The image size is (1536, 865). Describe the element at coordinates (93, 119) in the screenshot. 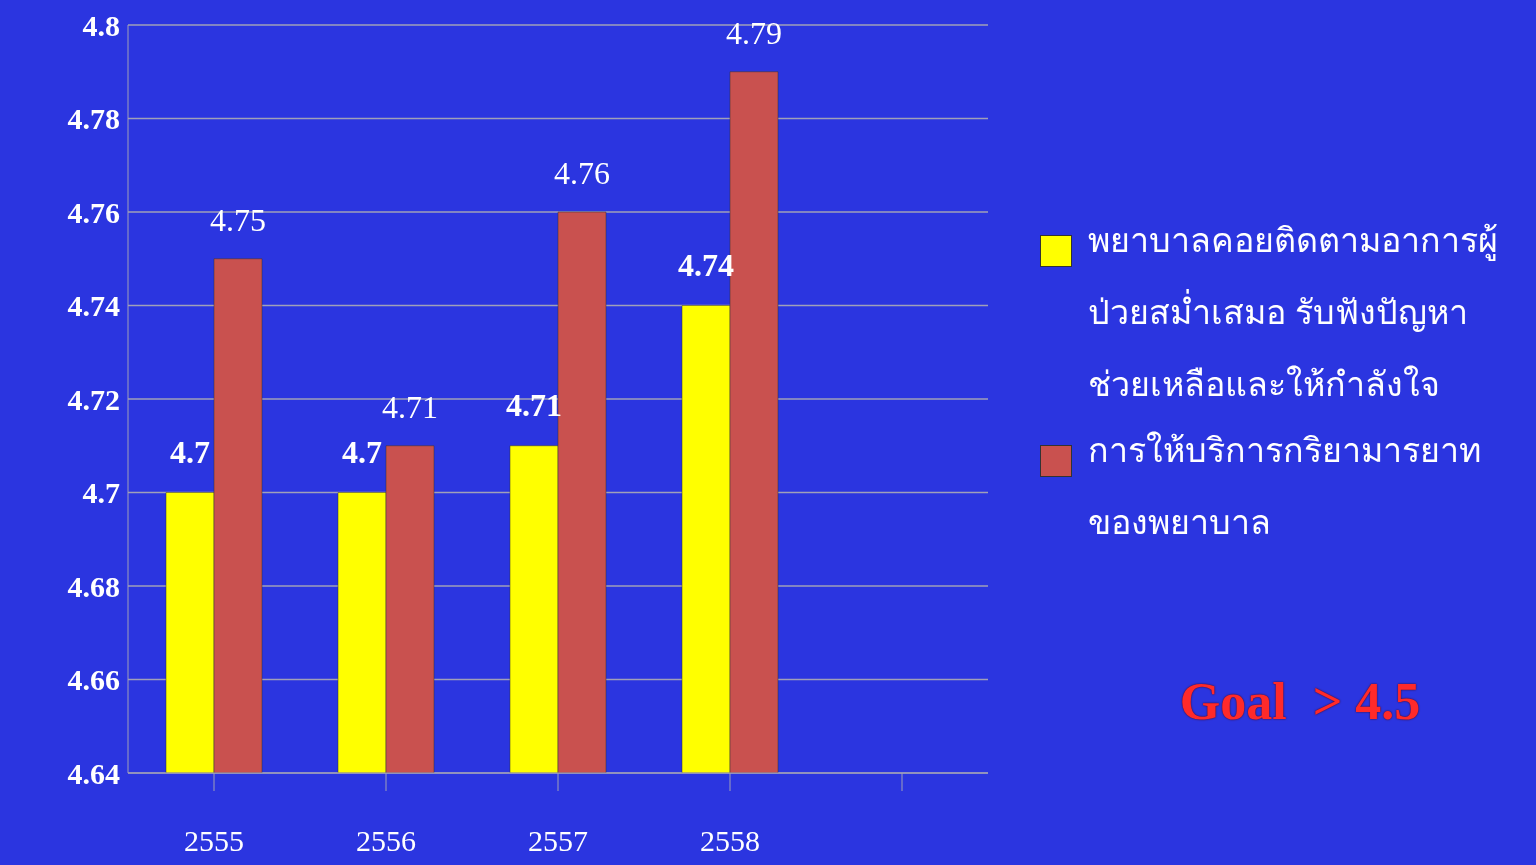

I see `y-tick-label: 4.78` at that location.